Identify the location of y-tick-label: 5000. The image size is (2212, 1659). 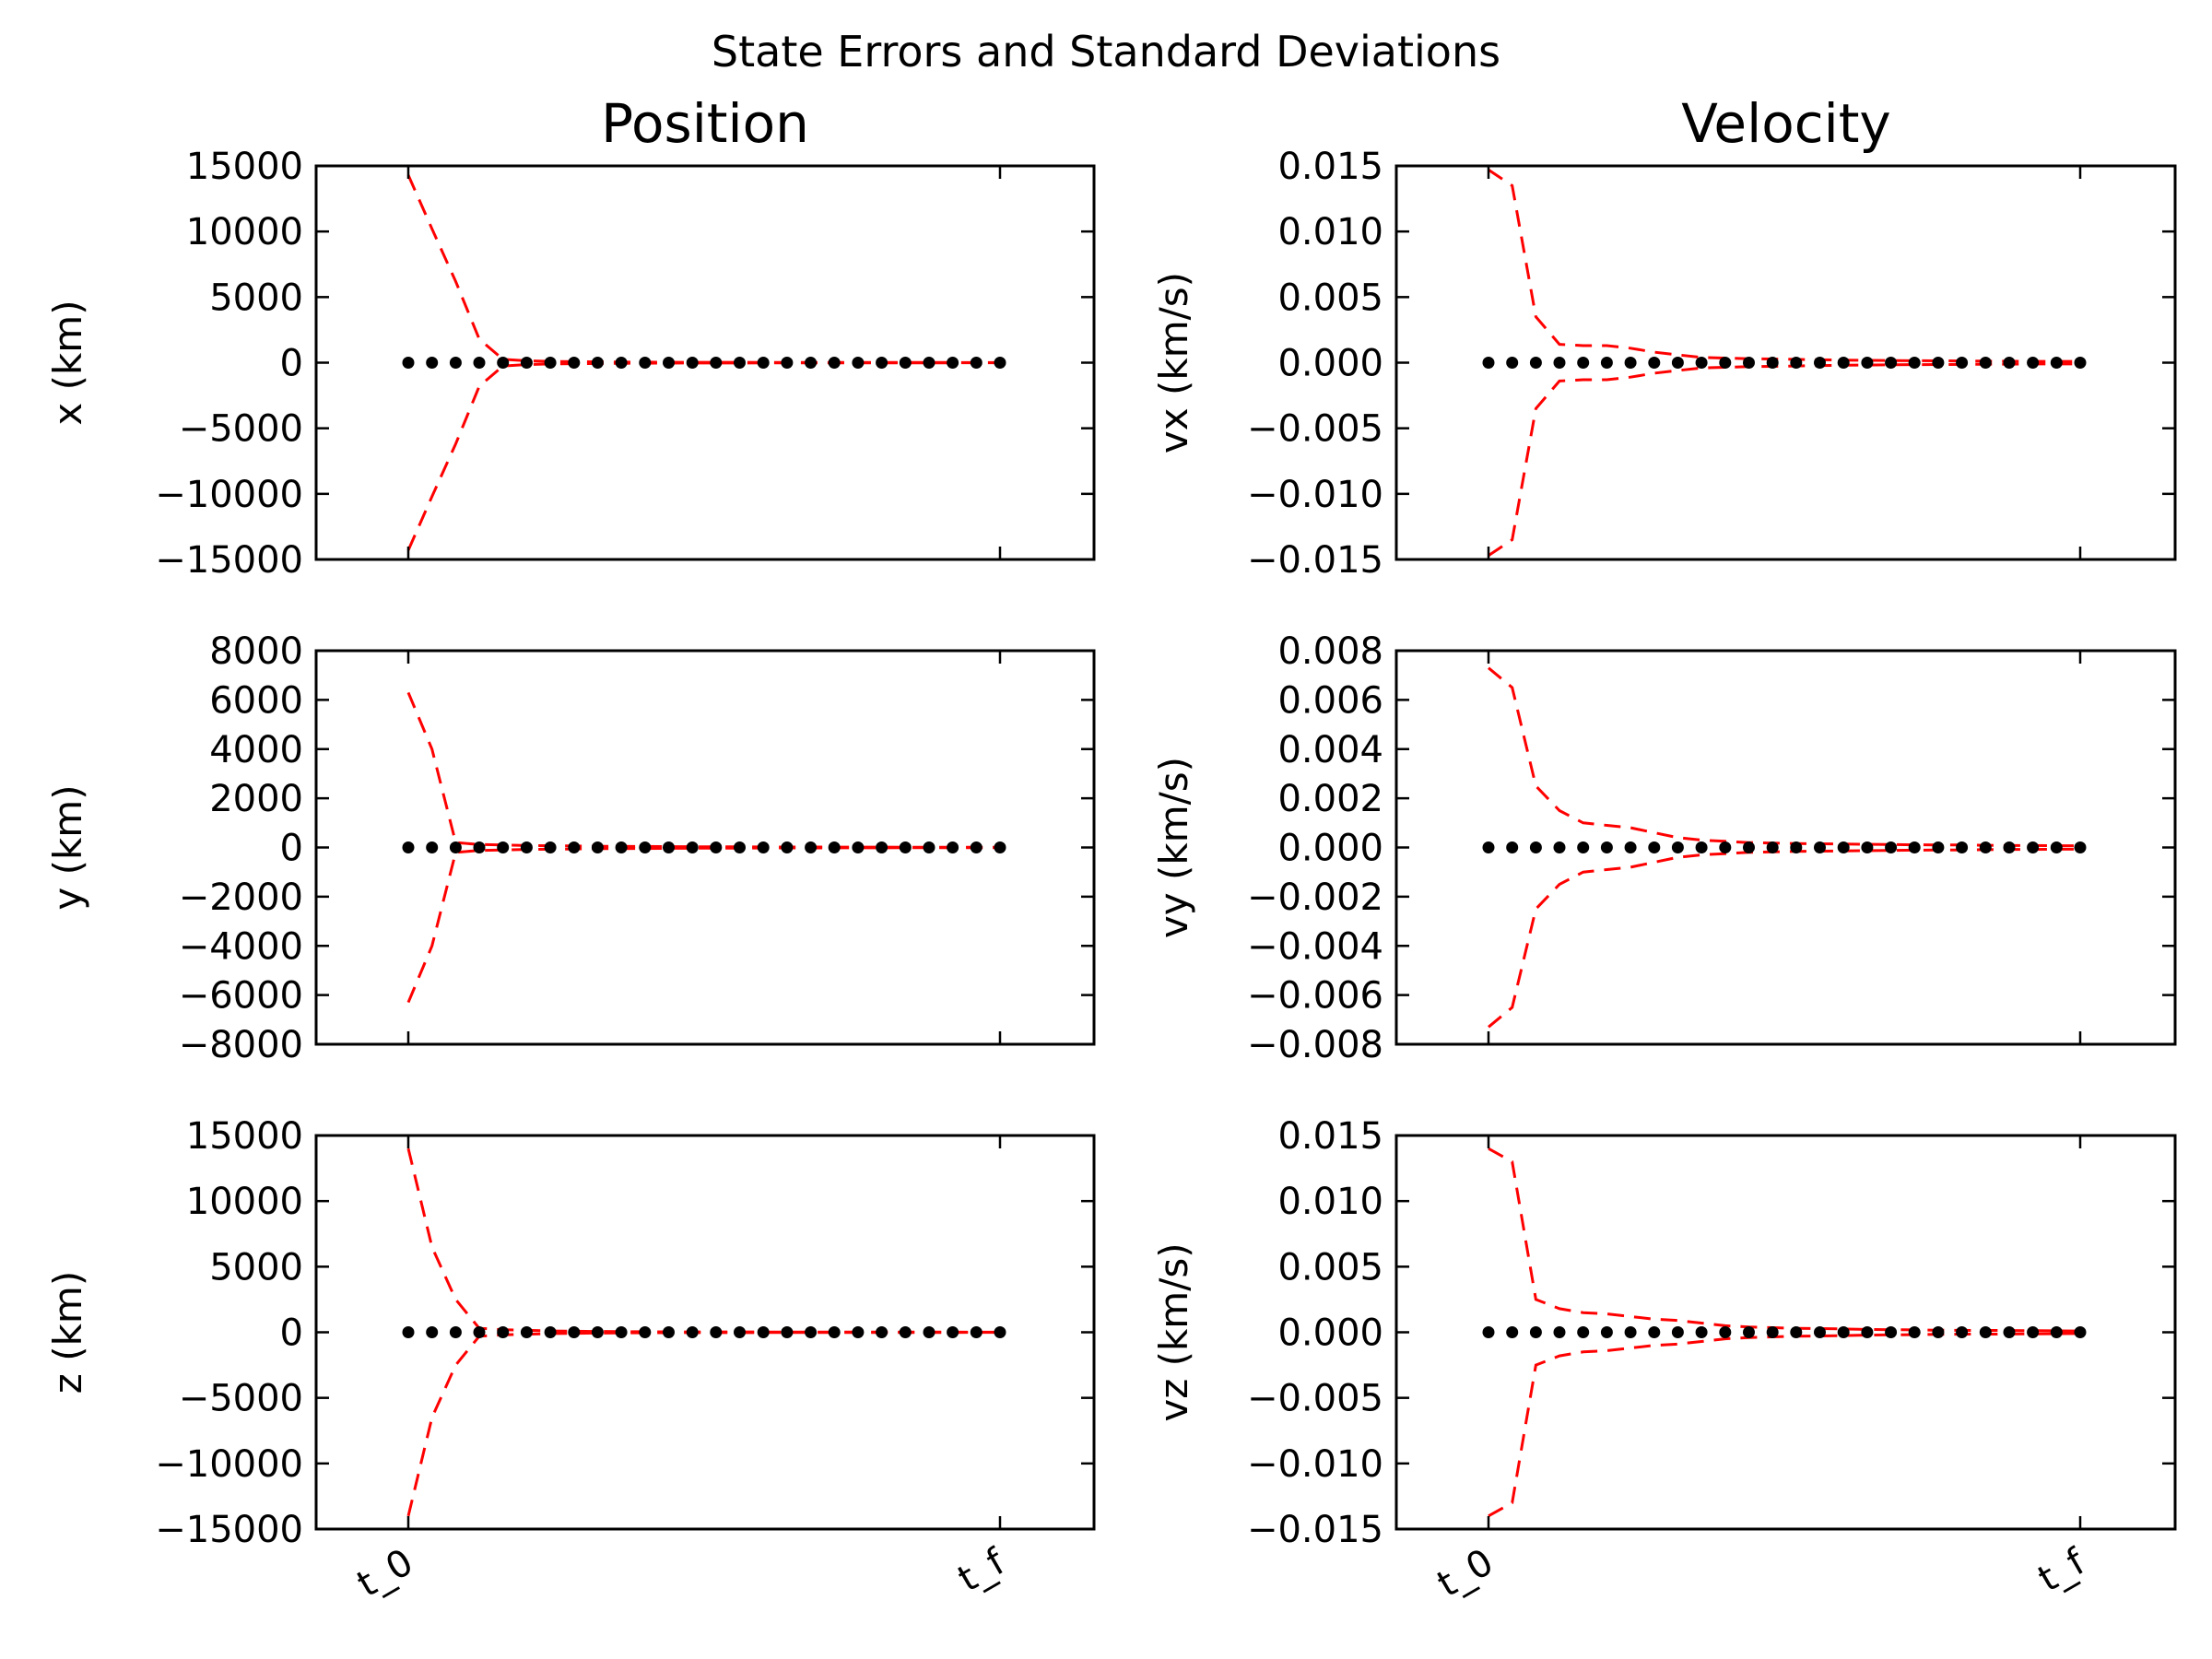
(256, 297).